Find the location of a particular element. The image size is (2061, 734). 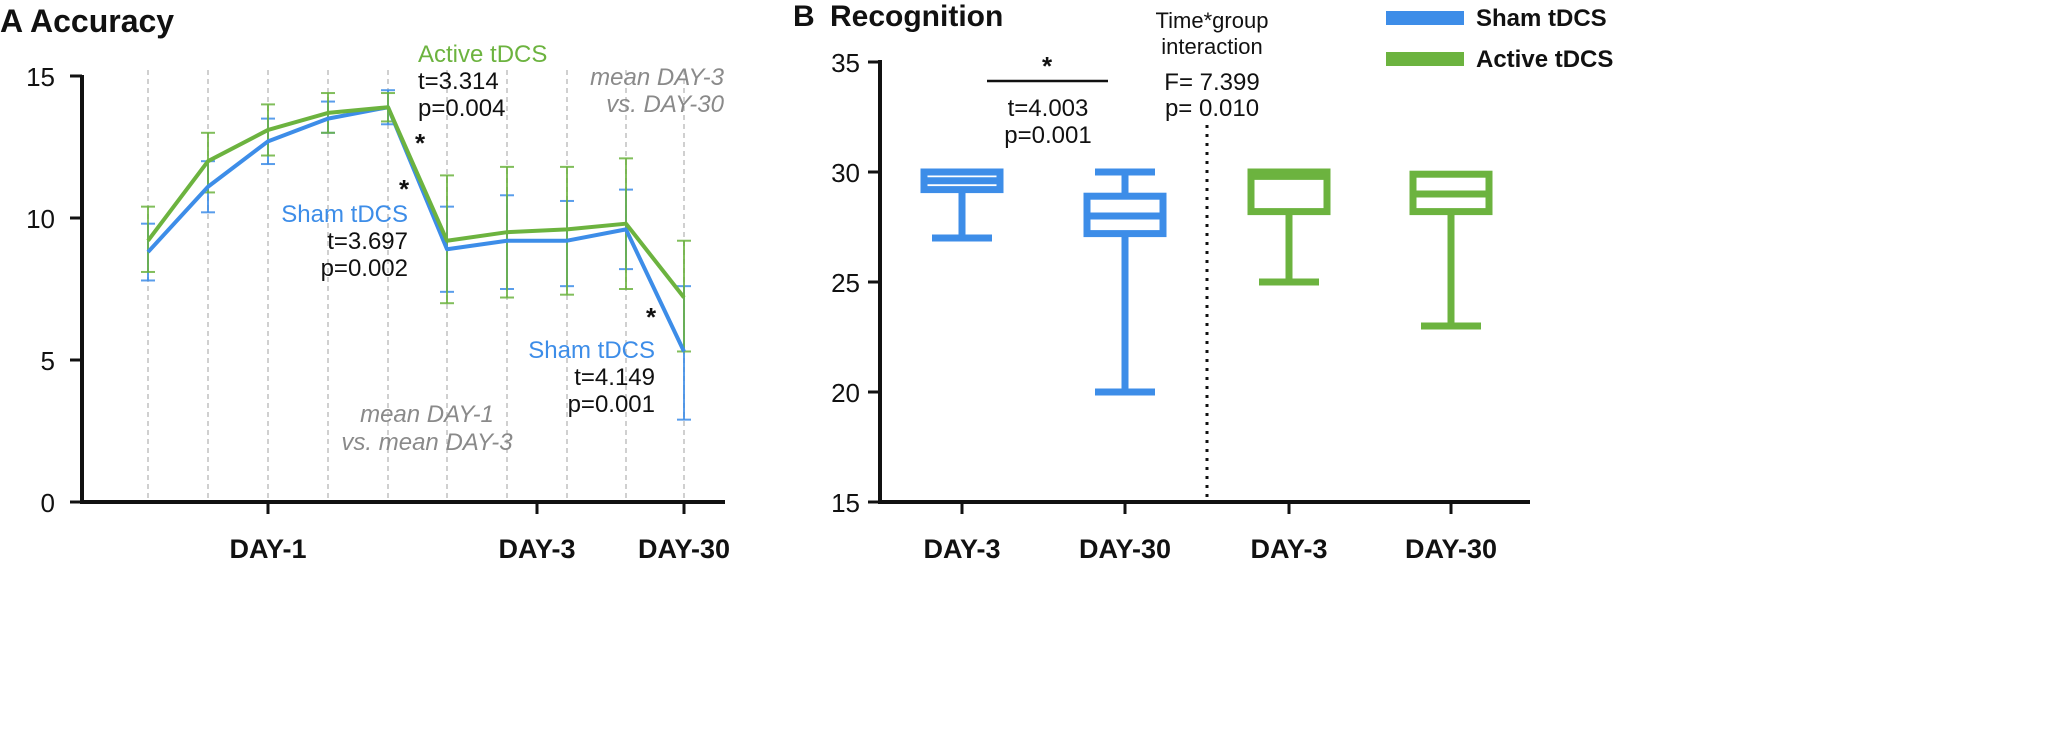

panel-b-ytick-label: 15 is located at coordinates (845, 503).